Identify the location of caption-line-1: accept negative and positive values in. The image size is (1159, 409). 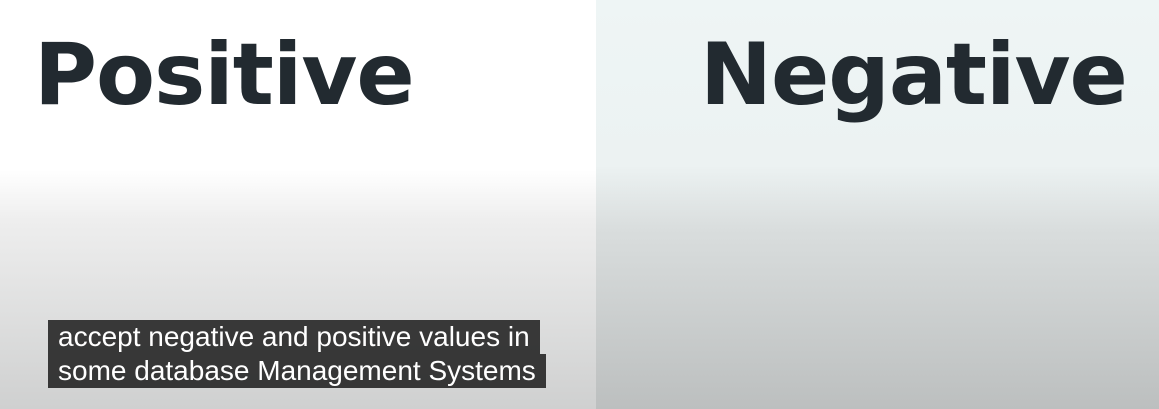
(294, 337).